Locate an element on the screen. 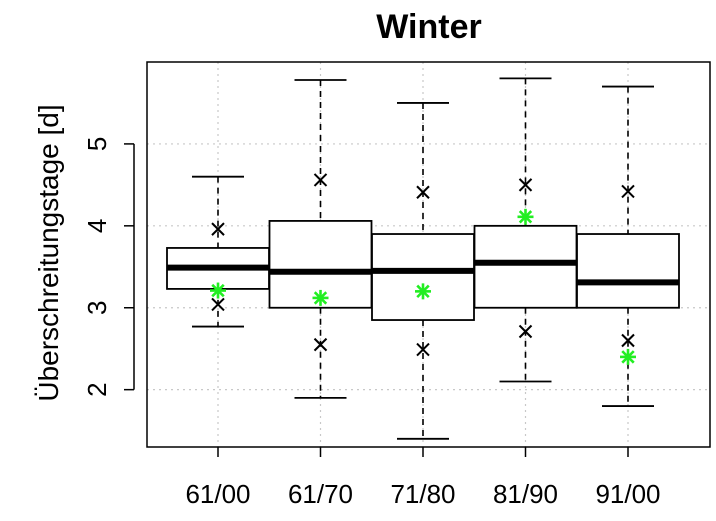 This screenshot has width=716, height=521. x-tick-label: 61/00 is located at coordinates (217, 494).